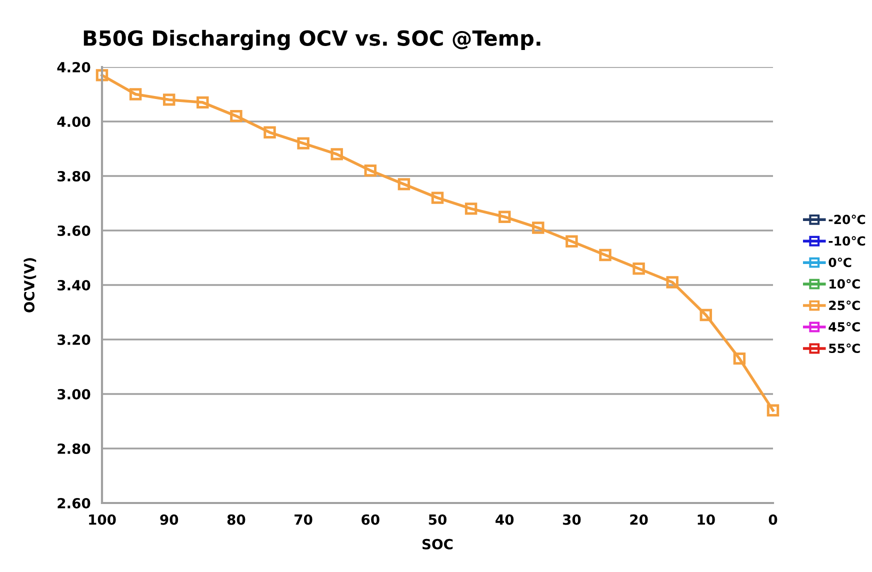 The height and width of the screenshot is (572, 872). What do you see at coordinates (844, 349) in the screenshot?
I see `legend-label: 55℃` at bounding box center [844, 349].